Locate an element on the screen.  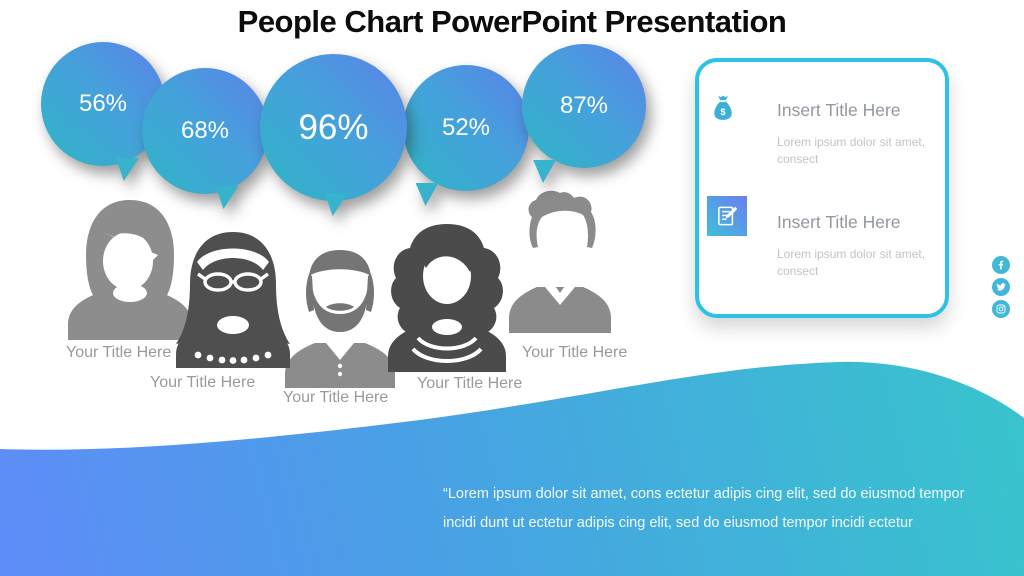
person-title-2: Your Title Here is located at coordinates (203, 382).